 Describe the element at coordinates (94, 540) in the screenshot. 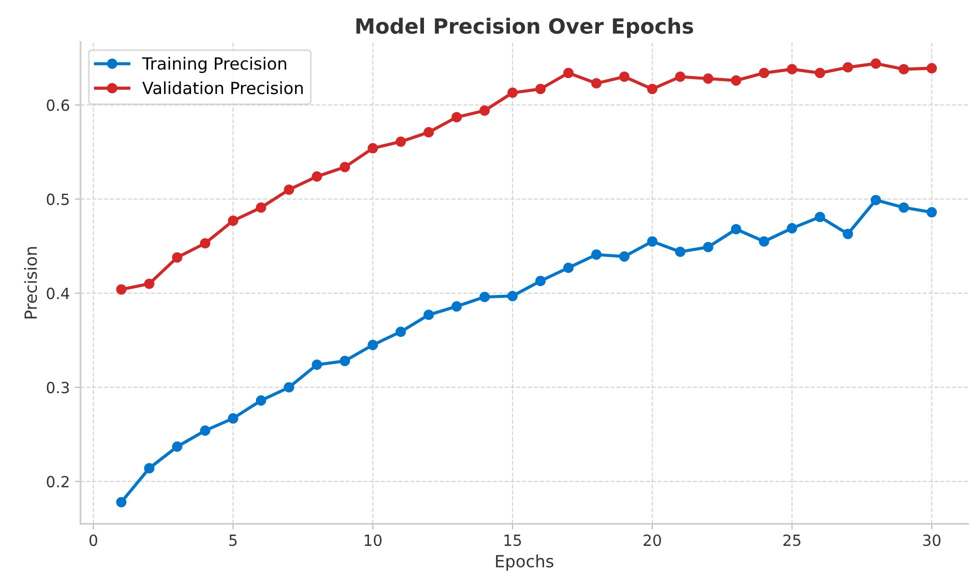

I see `x-tick-label: 0` at that location.